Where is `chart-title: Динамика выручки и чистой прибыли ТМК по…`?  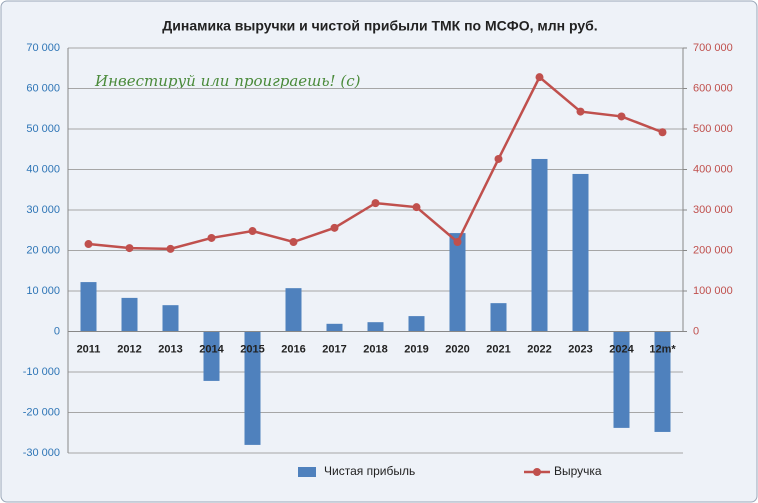 chart-title: Динамика выручки и чистой прибыли ТМК по… is located at coordinates (379, 26).